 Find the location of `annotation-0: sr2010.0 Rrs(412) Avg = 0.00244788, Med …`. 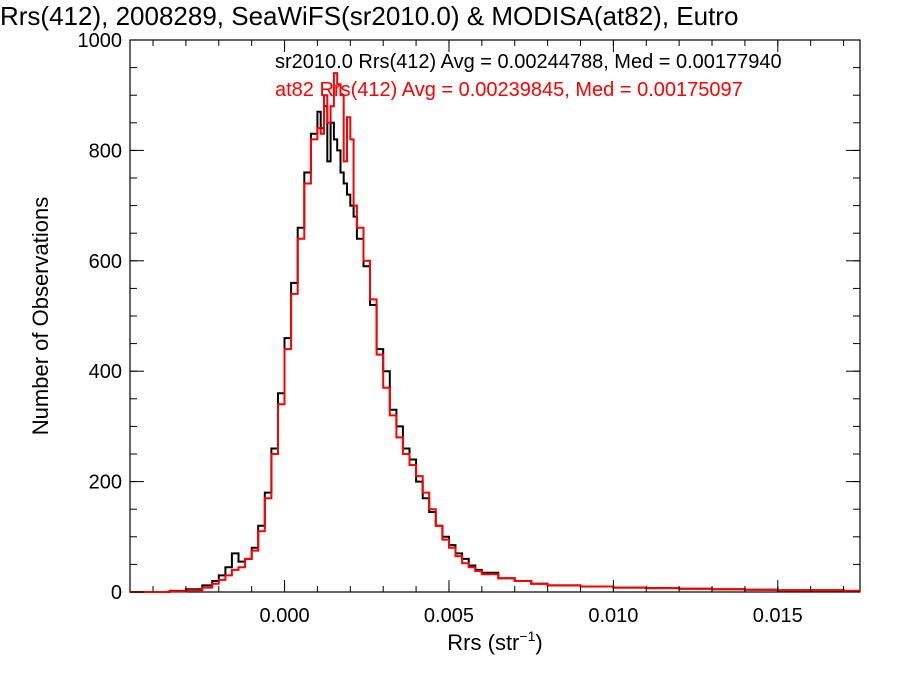

annotation-0: sr2010.0 Rrs(412) Avg = 0.00244788, Med … is located at coordinates (528, 62).